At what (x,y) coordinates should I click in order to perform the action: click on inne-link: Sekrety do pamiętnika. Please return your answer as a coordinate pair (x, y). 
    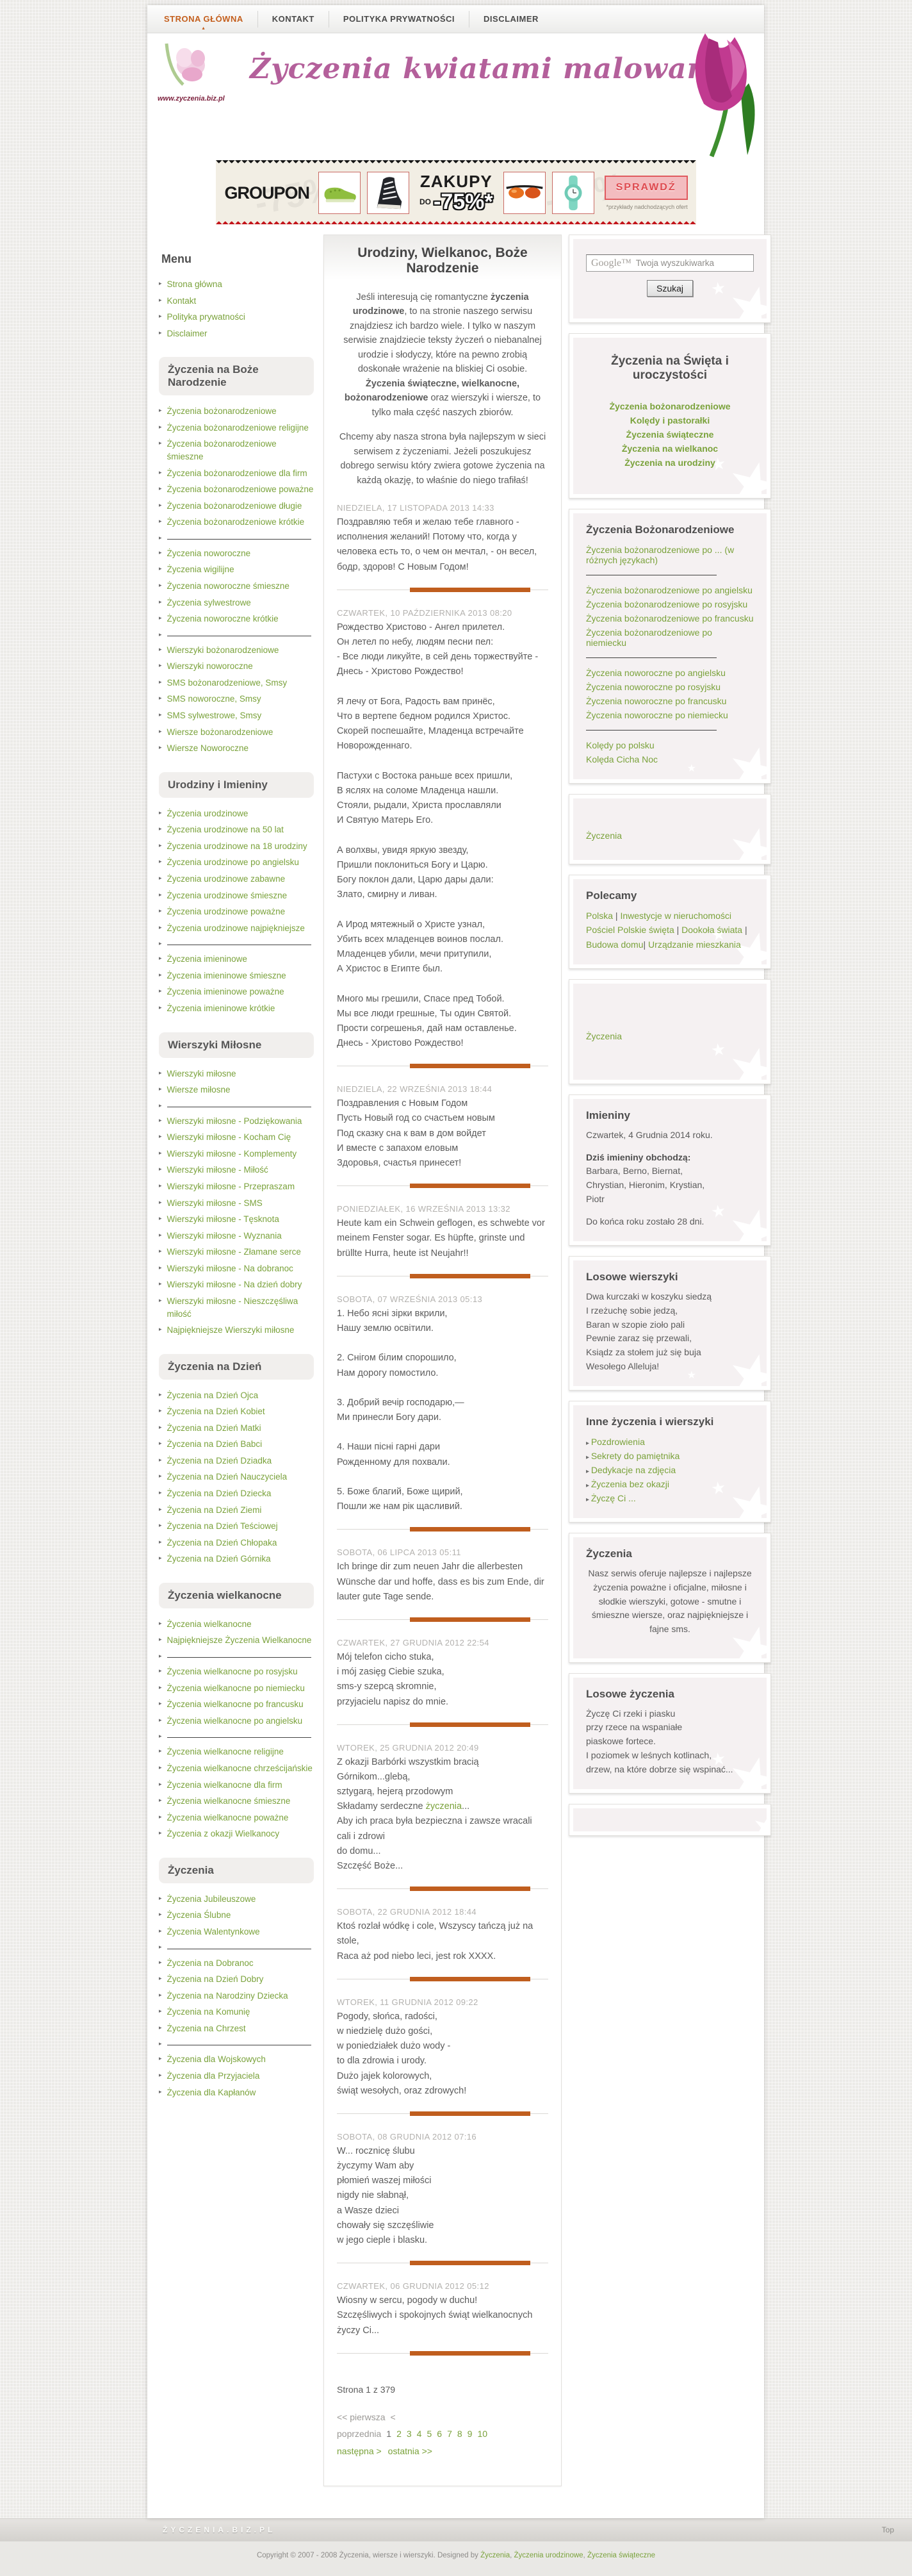
    Looking at the image, I should click on (635, 1456).